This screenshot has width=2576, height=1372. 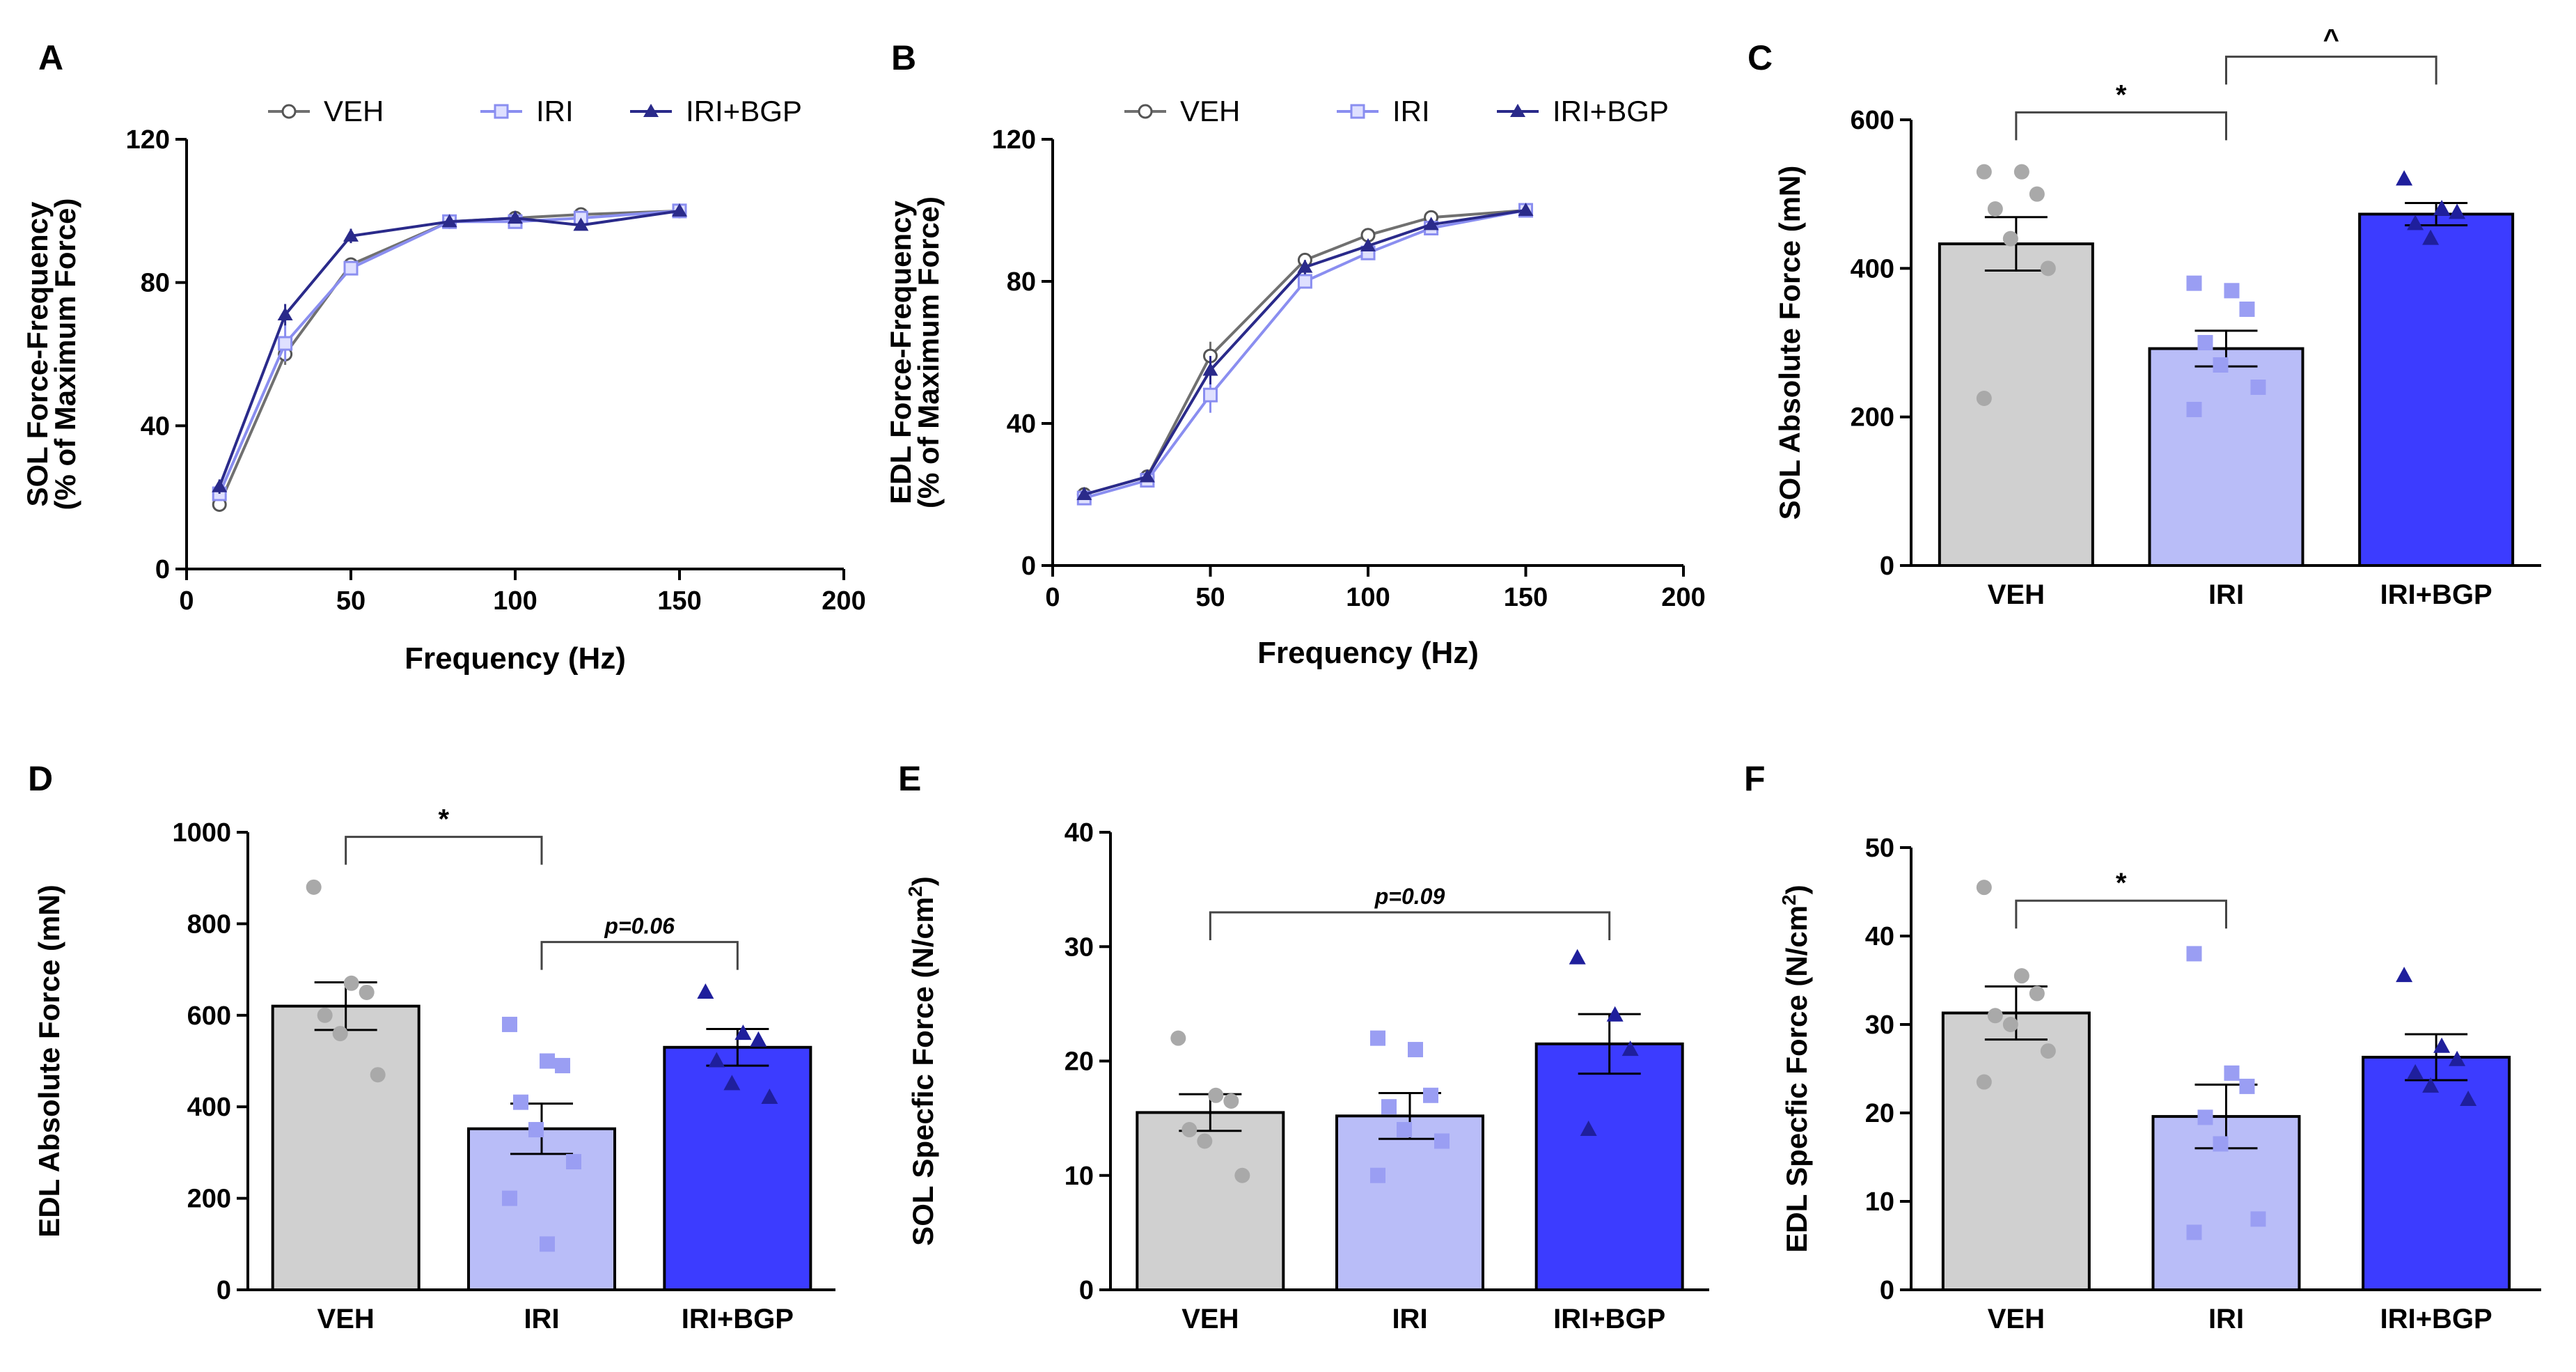 What do you see at coordinates (1796, 889) in the screenshot?
I see `y-axis-label-close: )` at bounding box center [1796, 889].